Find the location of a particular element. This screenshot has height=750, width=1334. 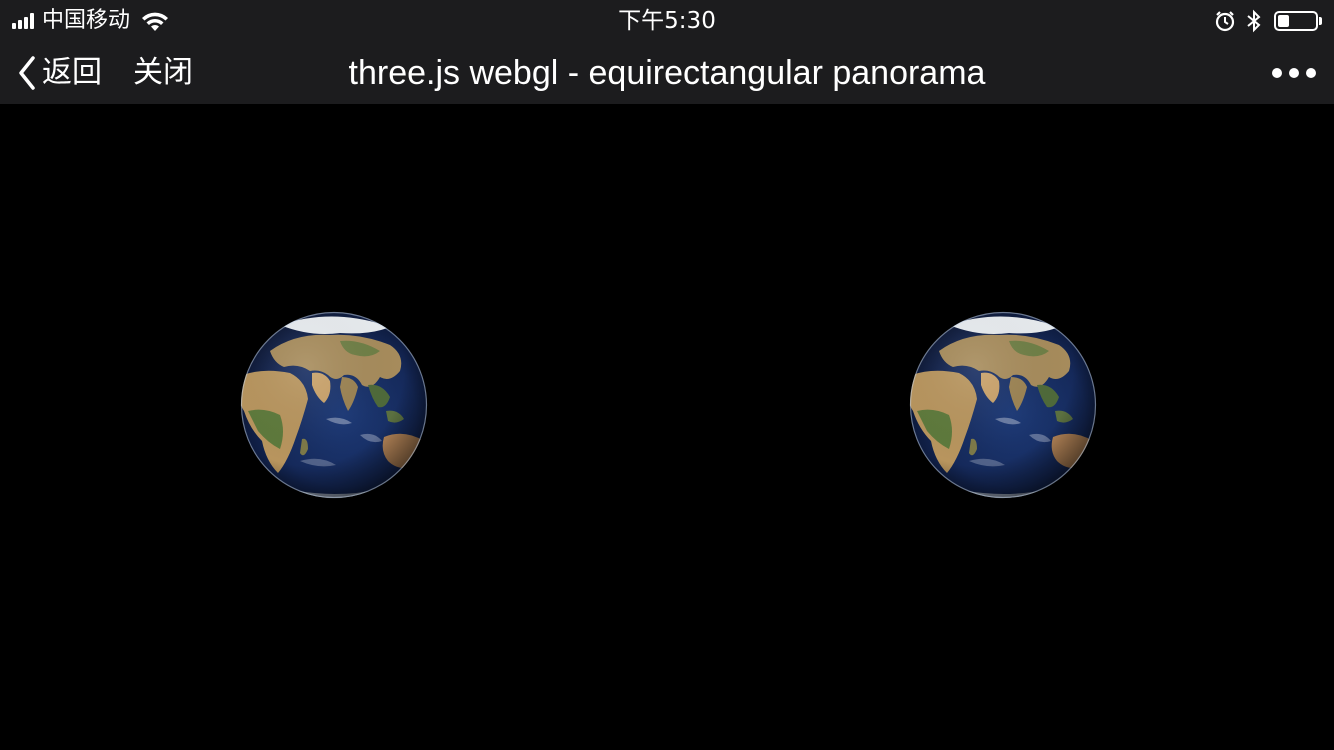

signal-icon is located at coordinates (24, 21).